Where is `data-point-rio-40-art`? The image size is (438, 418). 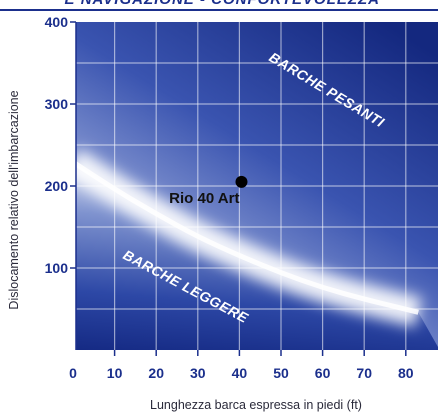 data-point-rio-40-art is located at coordinates (241, 181).